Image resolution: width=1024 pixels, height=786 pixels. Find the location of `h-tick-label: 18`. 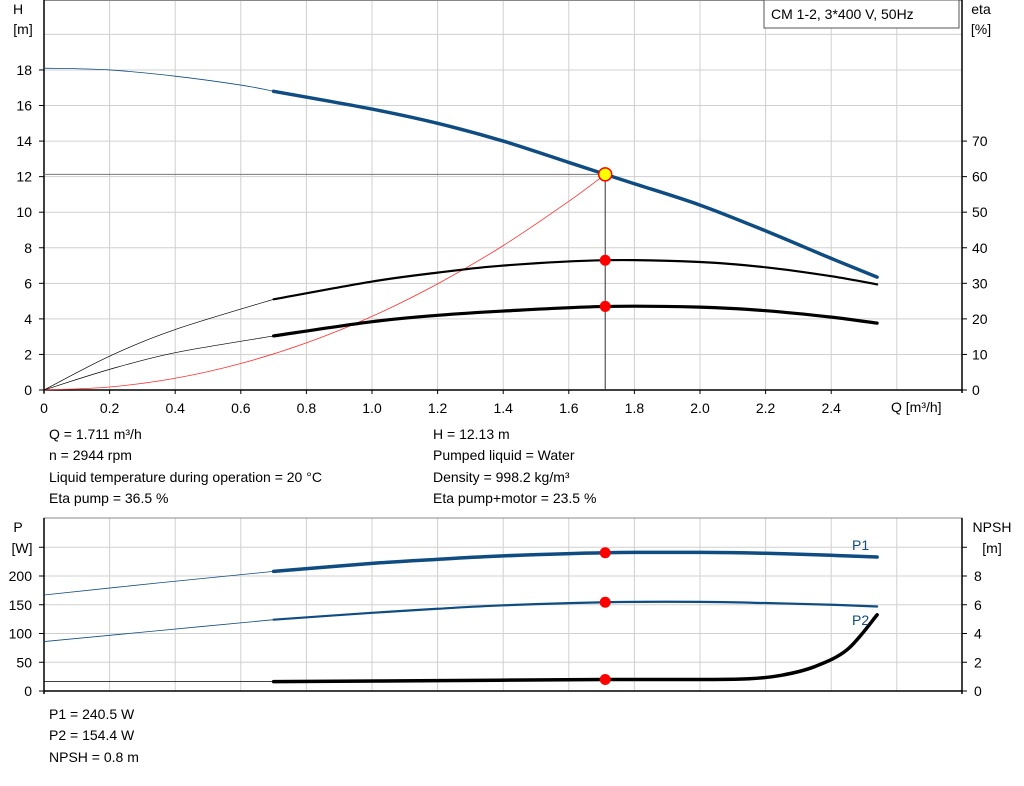

h-tick-label: 18 is located at coordinates (24, 70).